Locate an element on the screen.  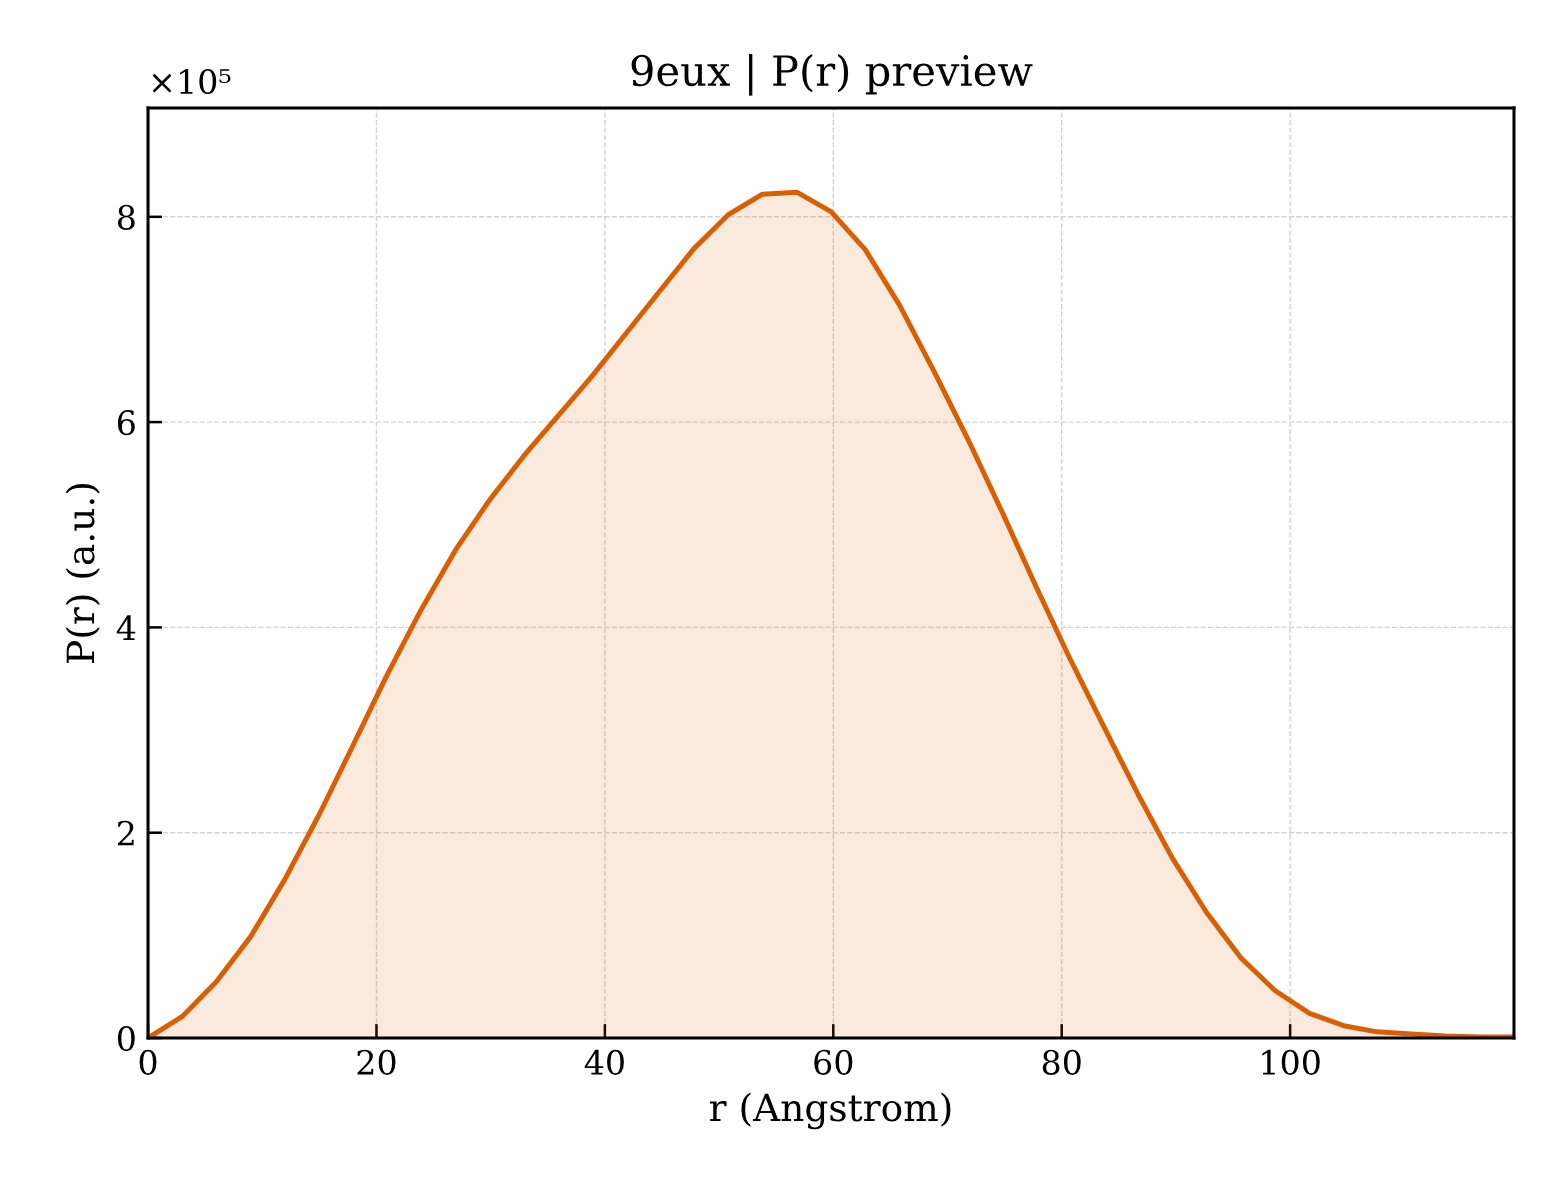
y-tick-label: 4 is located at coordinates (126, 628).